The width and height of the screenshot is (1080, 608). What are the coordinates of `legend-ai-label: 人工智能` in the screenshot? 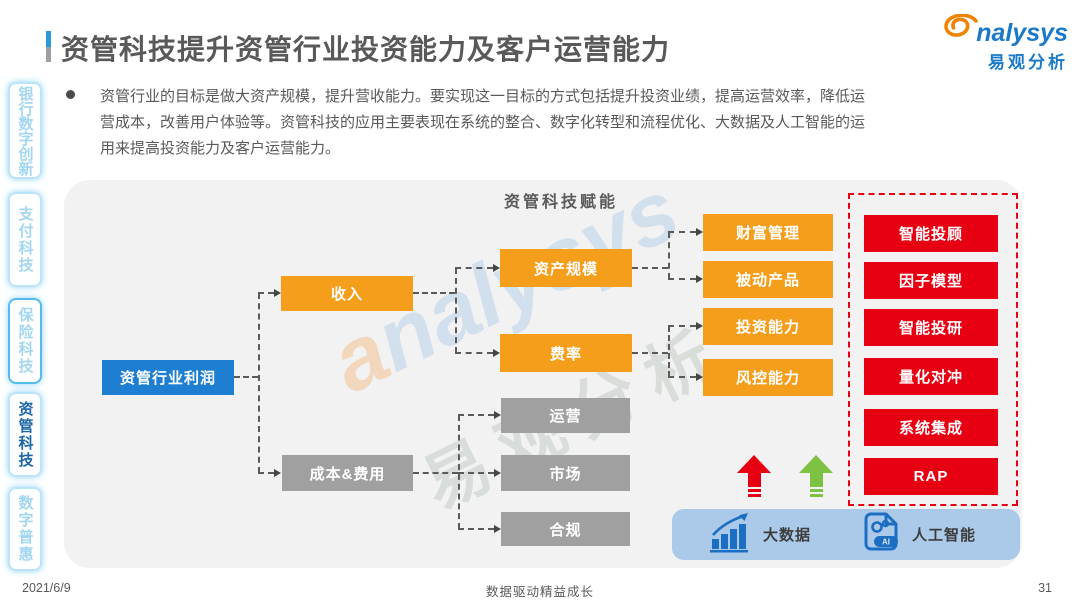 It's located at (944, 535).